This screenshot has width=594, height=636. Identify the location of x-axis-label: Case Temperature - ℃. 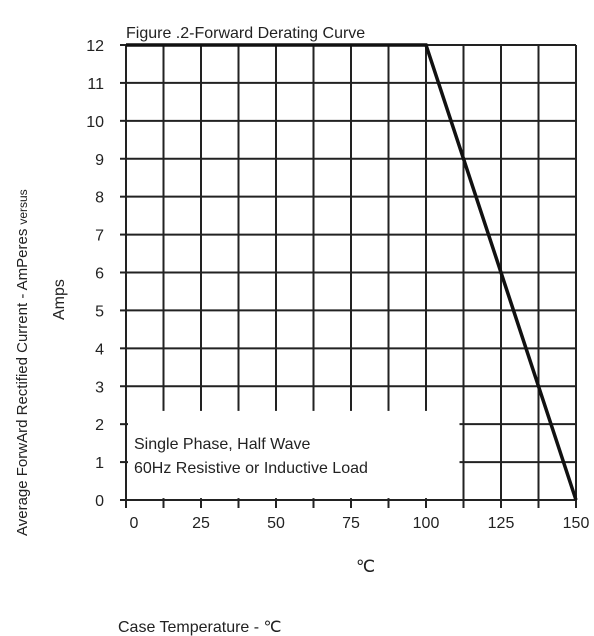
(200, 627).